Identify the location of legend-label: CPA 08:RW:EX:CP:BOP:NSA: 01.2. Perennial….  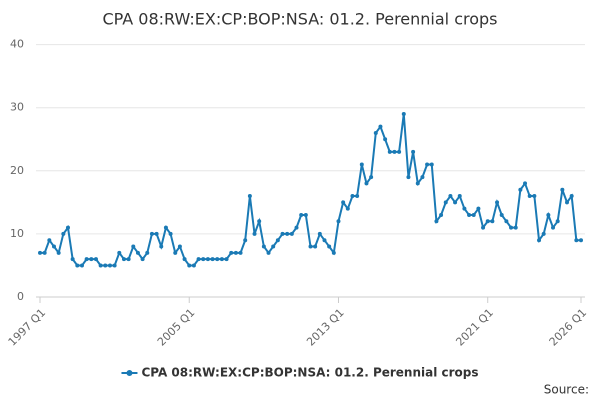
(309, 373).